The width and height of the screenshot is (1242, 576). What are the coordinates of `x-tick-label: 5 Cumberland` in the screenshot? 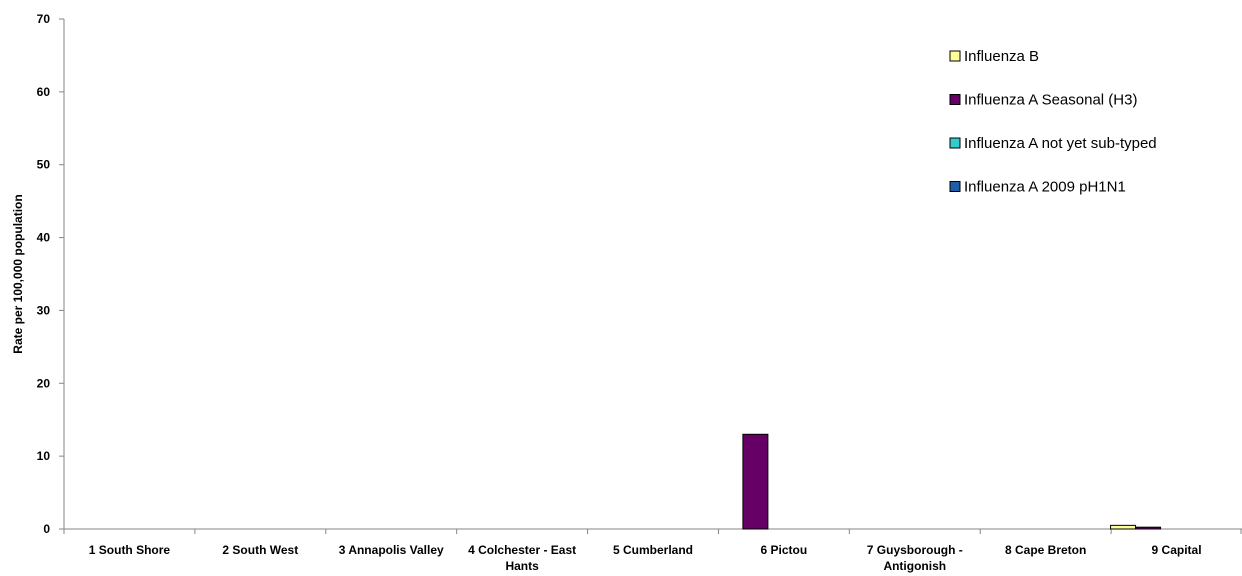 It's located at (653, 550).